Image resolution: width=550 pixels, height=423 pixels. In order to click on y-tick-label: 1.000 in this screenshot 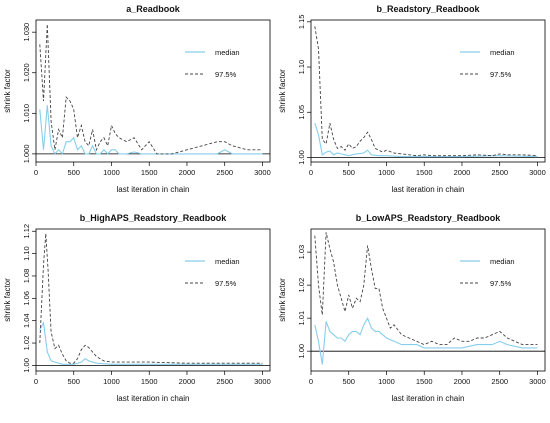, I will do `click(26, 153)`.